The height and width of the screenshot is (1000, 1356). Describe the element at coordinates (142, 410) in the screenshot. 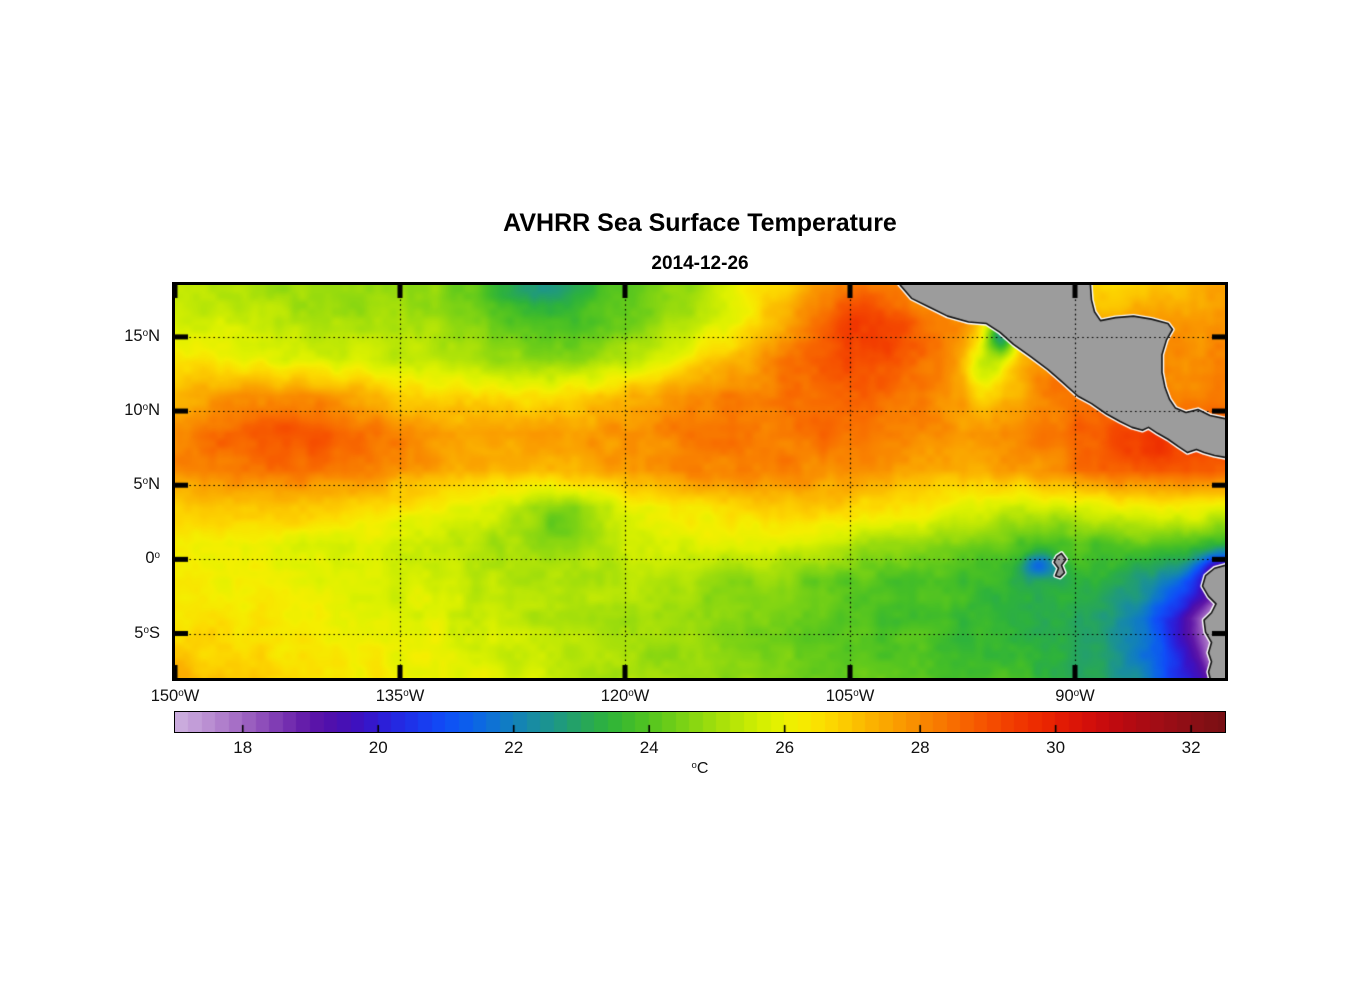

I see `lat-tick-label: 10oN` at that location.